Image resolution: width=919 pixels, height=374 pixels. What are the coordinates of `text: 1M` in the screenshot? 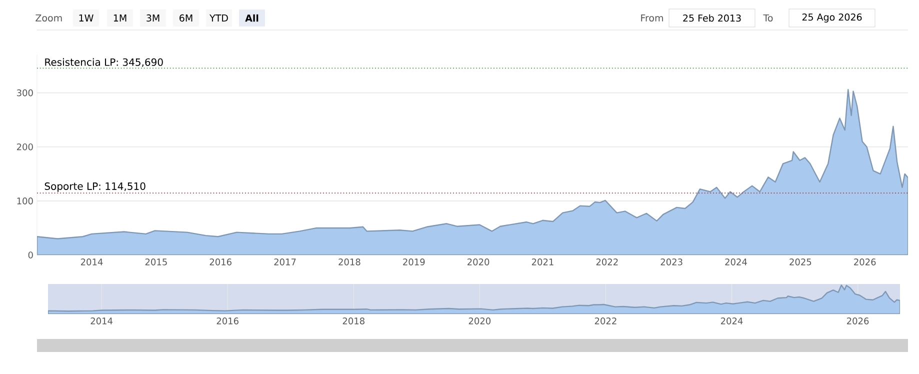 It's located at (120, 18).